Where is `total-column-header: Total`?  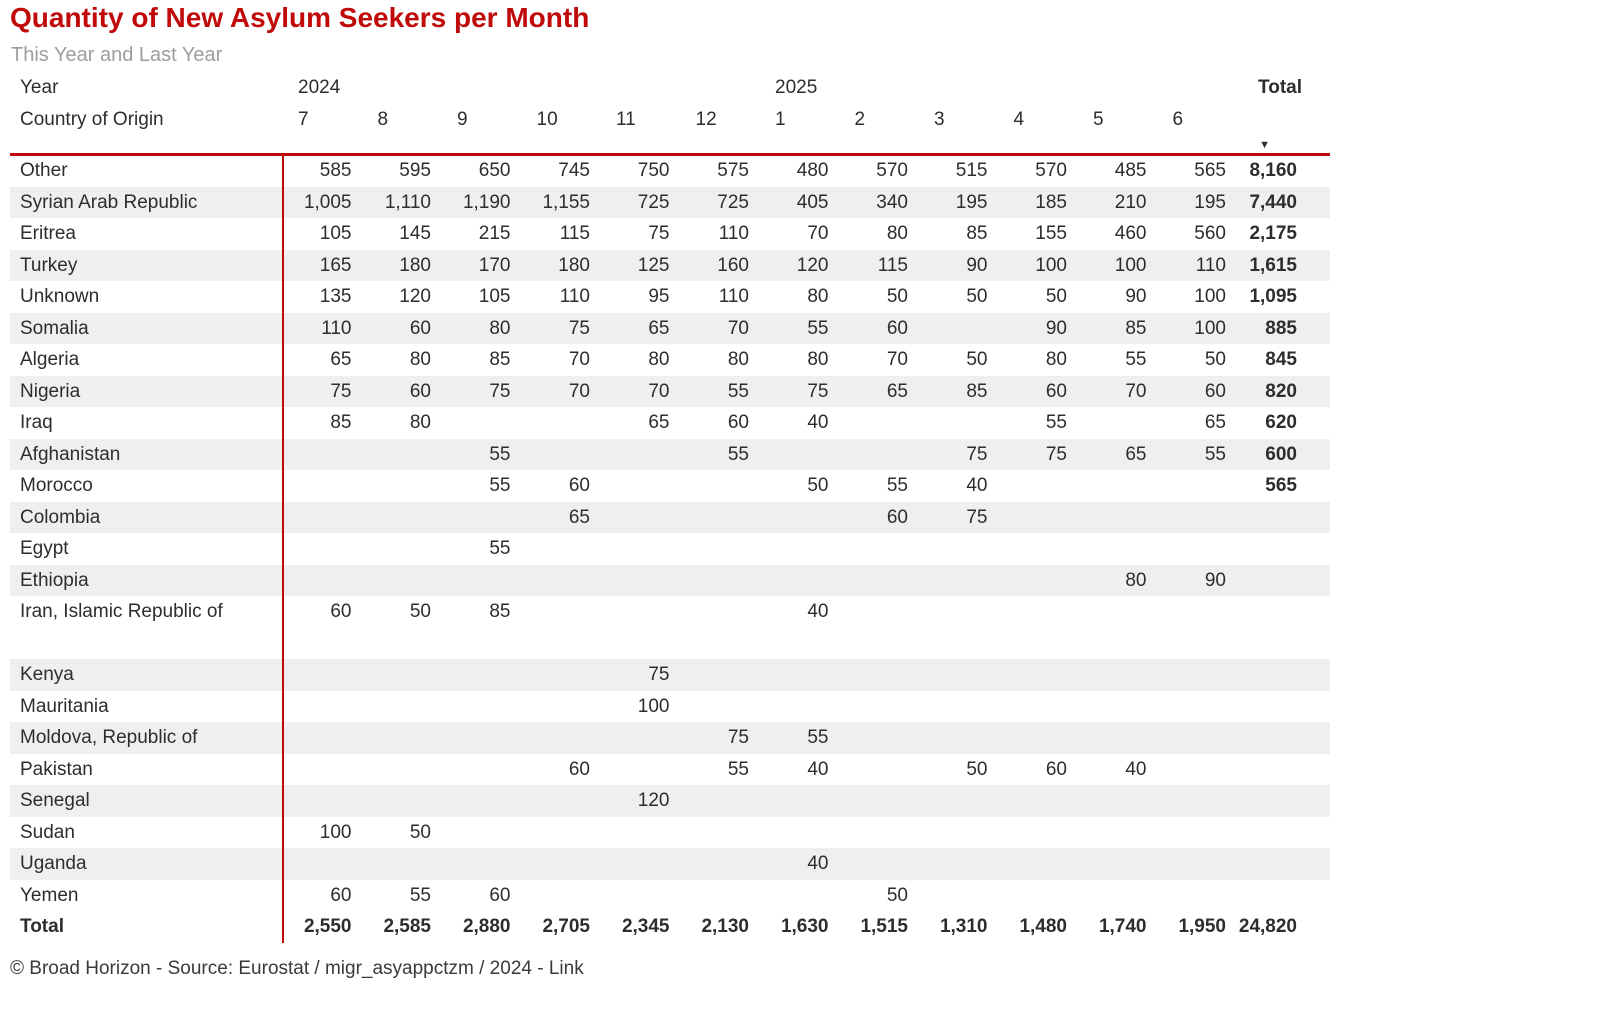
total-column-header: Total is located at coordinates (1280, 87).